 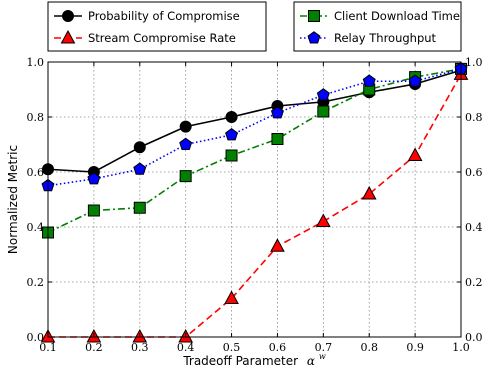 I want to click on y-tick-label-right: 0.4, so click(x=474, y=227).